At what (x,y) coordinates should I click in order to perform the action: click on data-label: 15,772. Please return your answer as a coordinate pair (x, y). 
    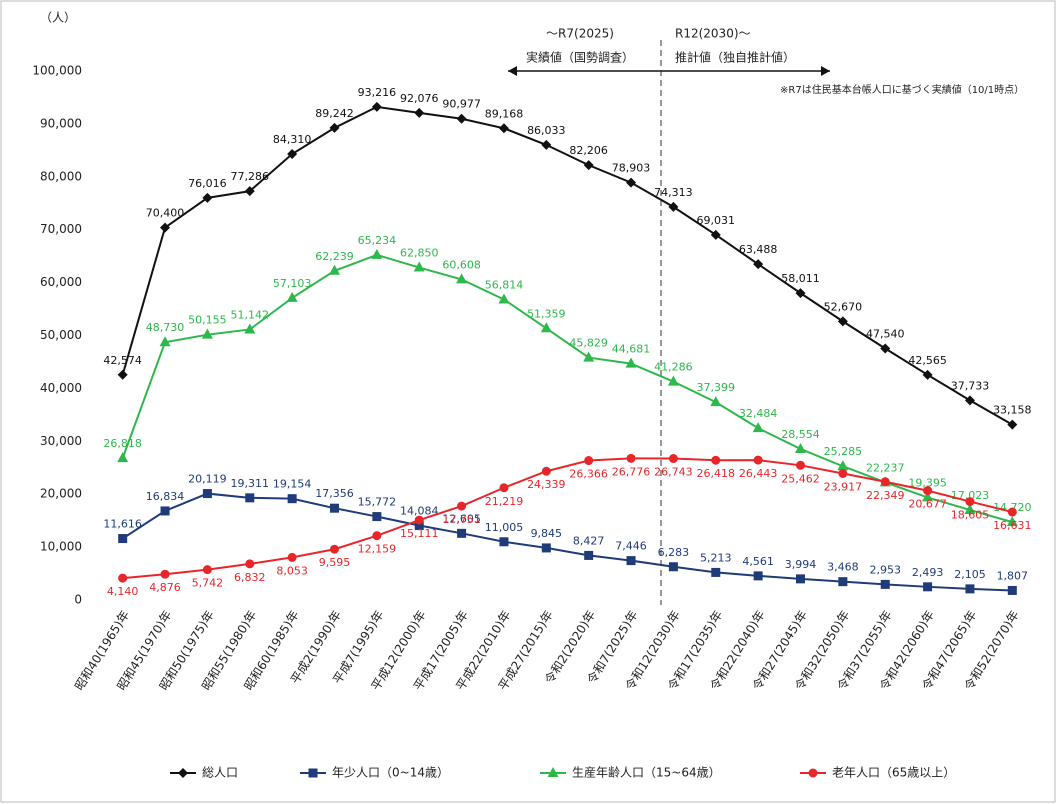
    Looking at the image, I should click on (377, 502).